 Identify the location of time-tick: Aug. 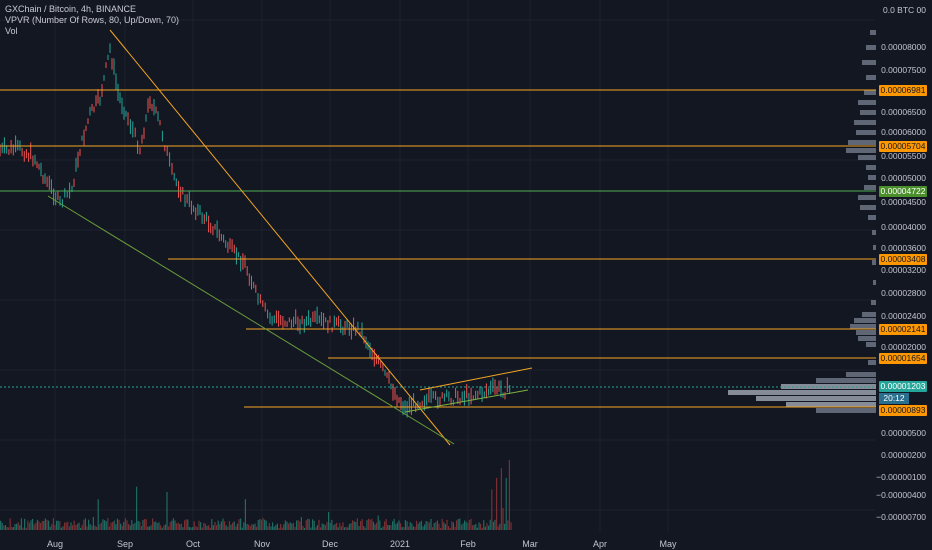
(55, 544).